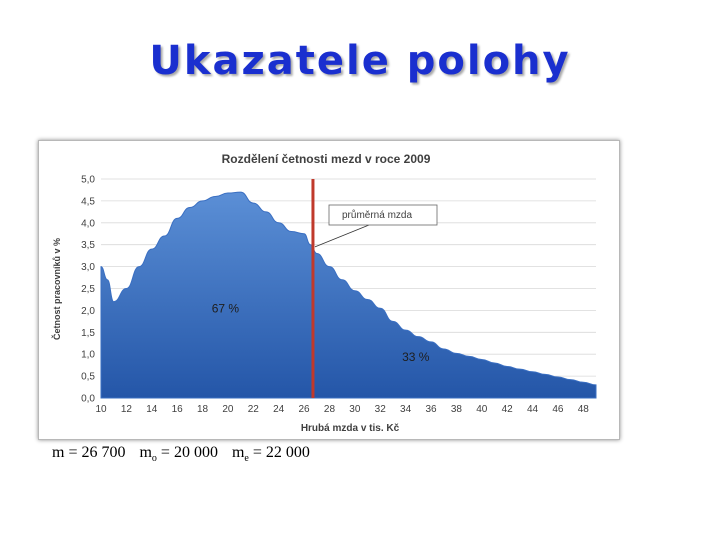  What do you see at coordinates (178, 409) in the screenshot?
I see `x-tick-label: 16` at bounding box center [178, 409].